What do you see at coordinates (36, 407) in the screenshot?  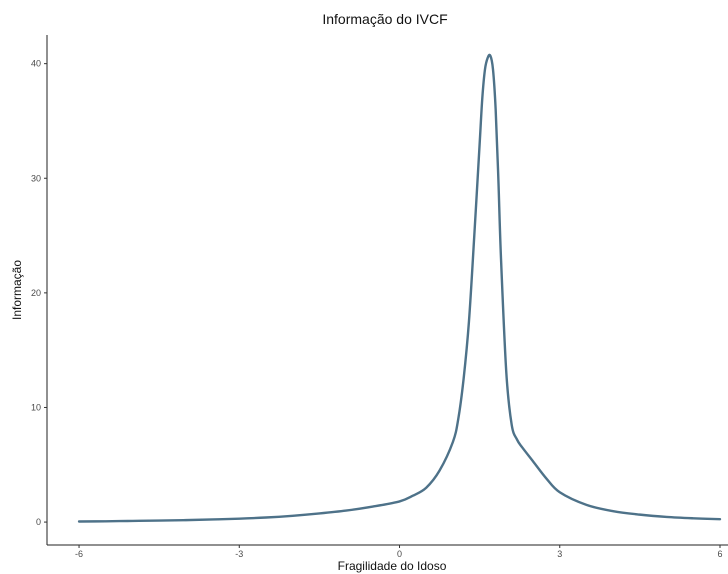 I see `y-tick-label: 10` at bounding box center [36, 407].